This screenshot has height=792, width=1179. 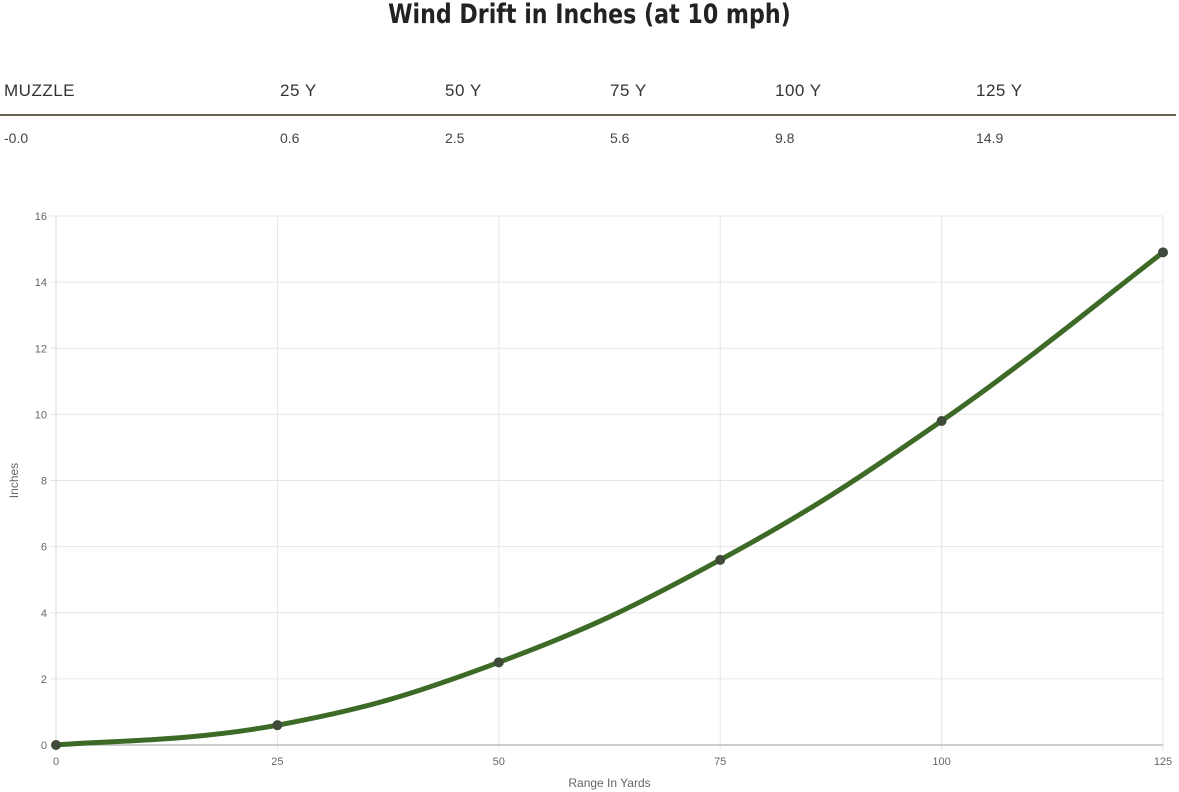 What do you see at coordinates (1163, 762) in the screenshot?
I see `x-tick-label: 125` at bounding box center [1163, 762].